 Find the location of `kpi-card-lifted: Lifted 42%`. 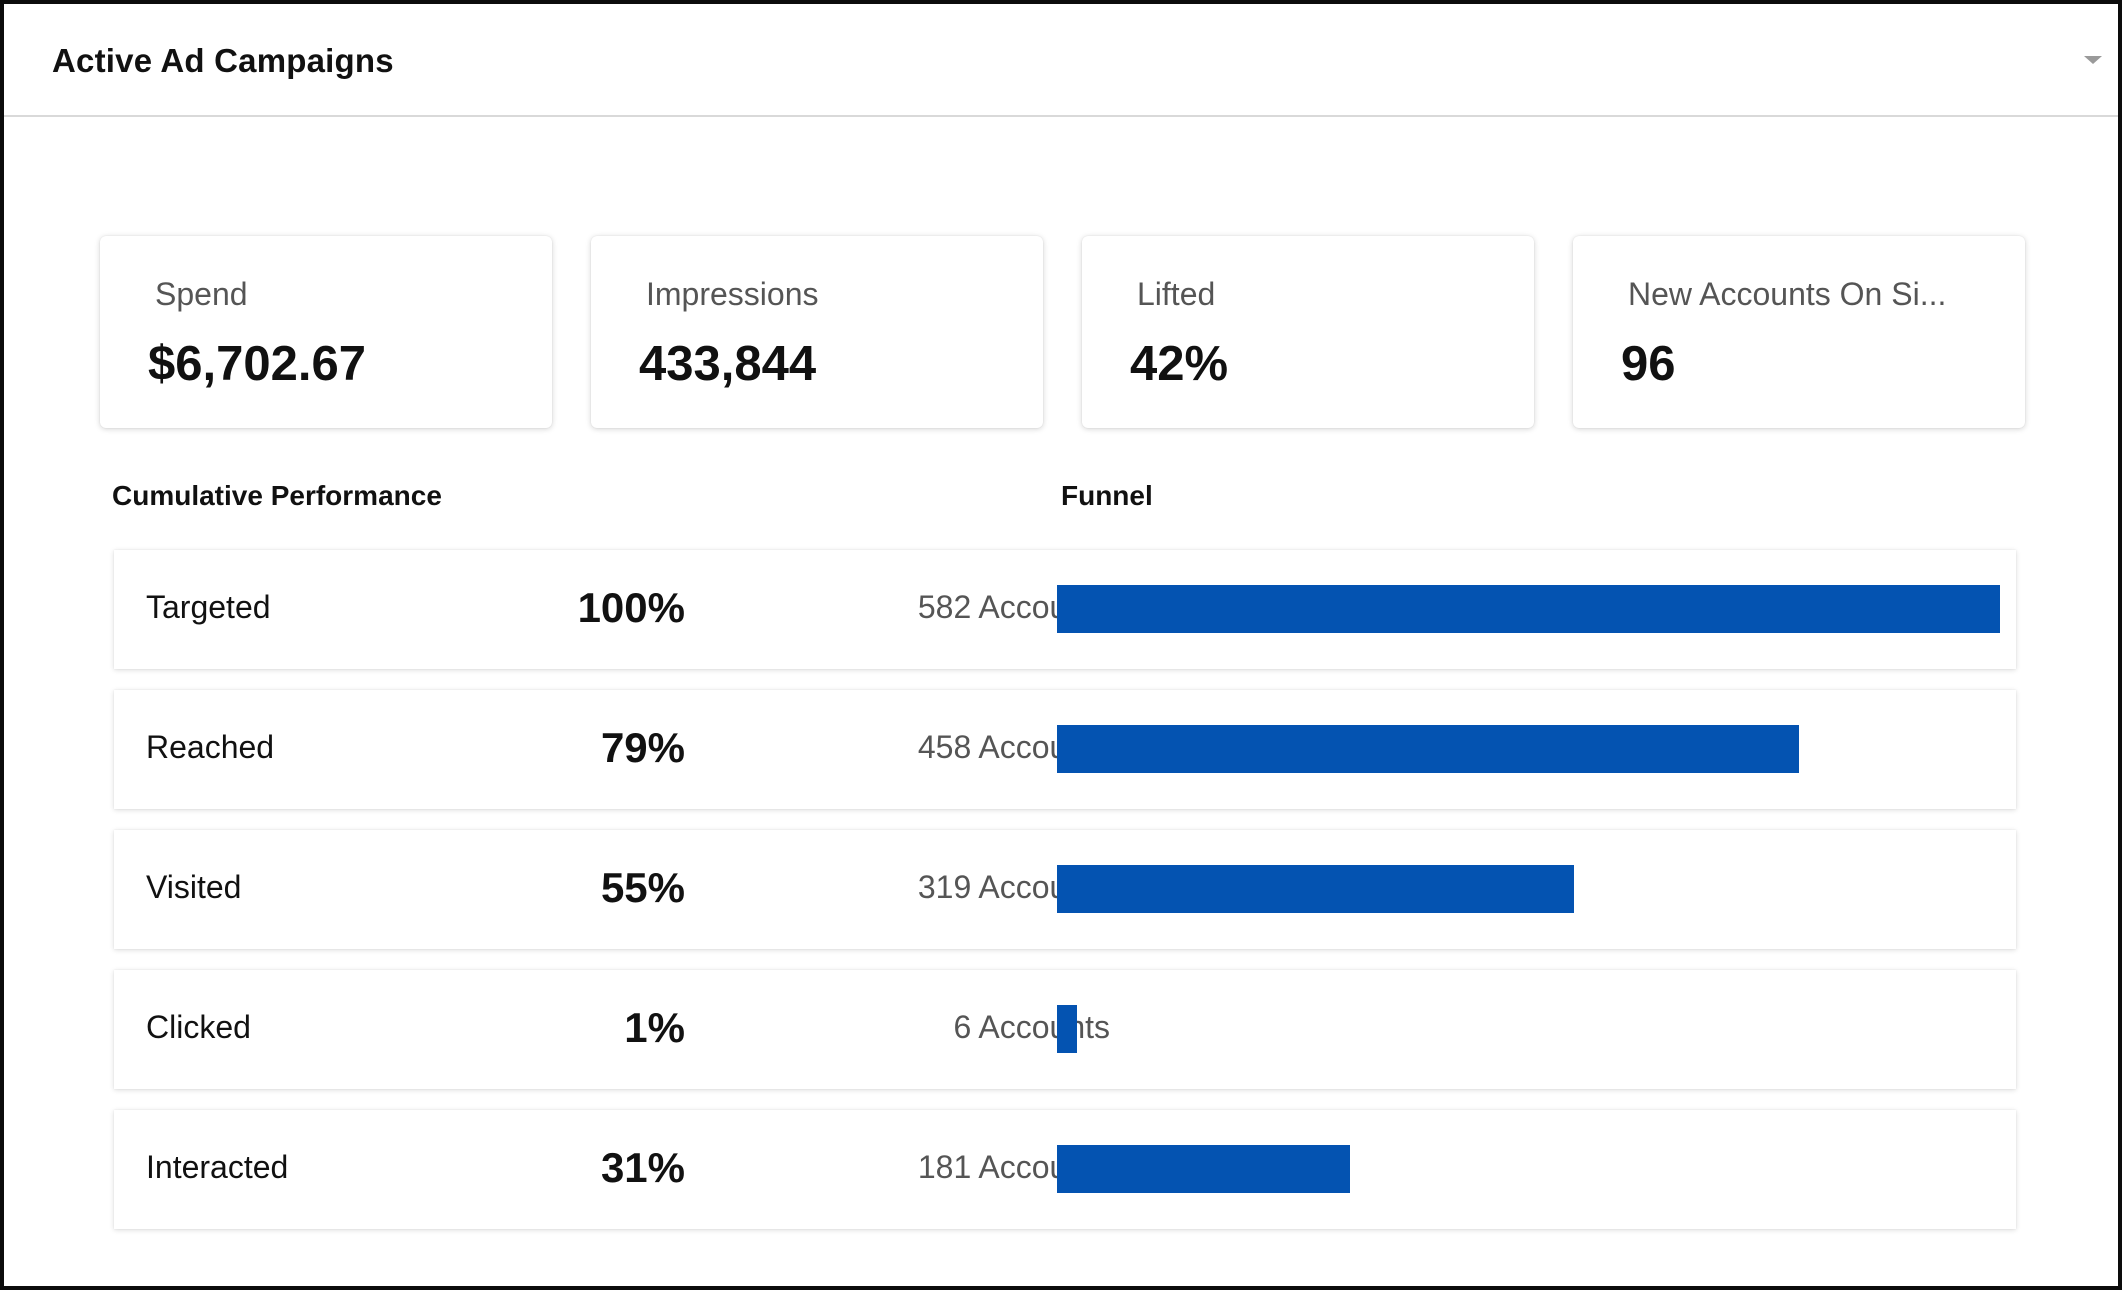

kpi-card-lifted: Lifted 42% is located at coordinates (1308, 332).